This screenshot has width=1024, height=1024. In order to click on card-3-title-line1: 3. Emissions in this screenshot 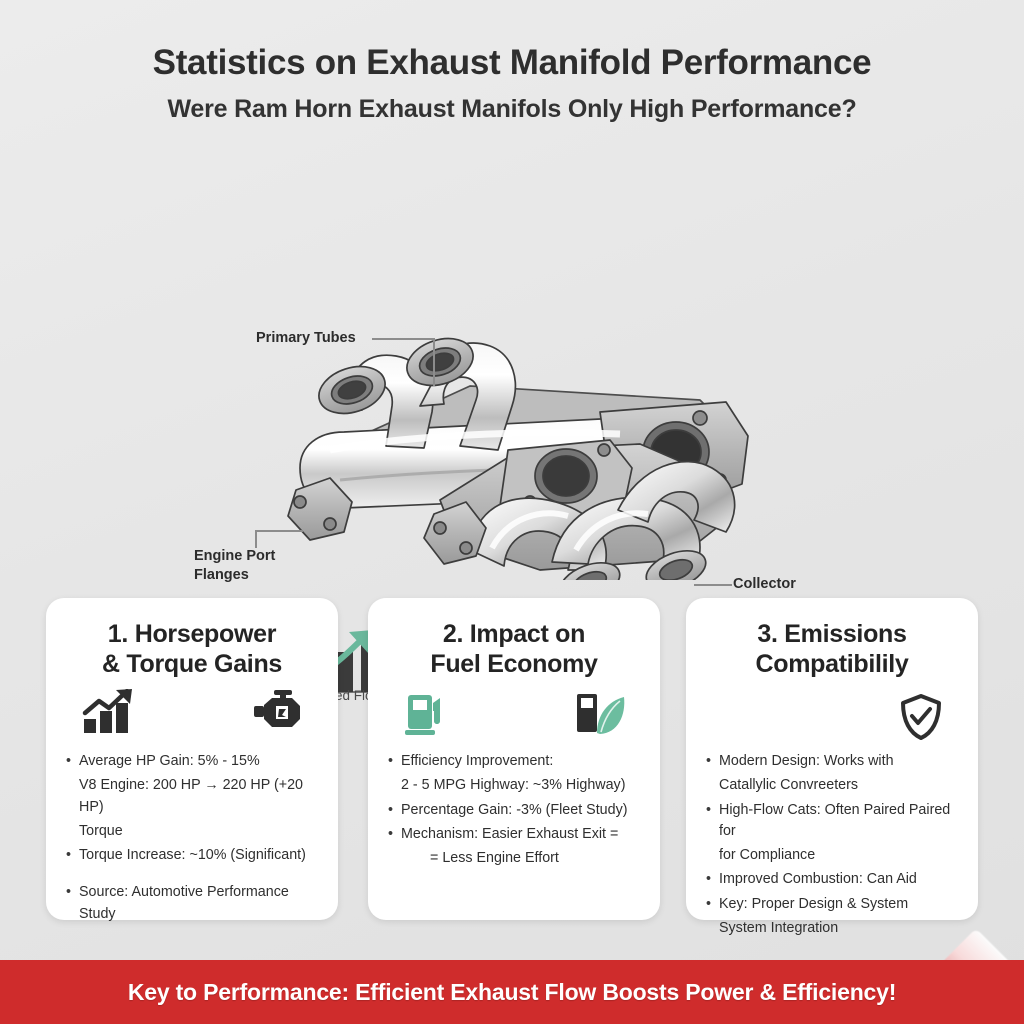, I will do `click(832, 634)`.